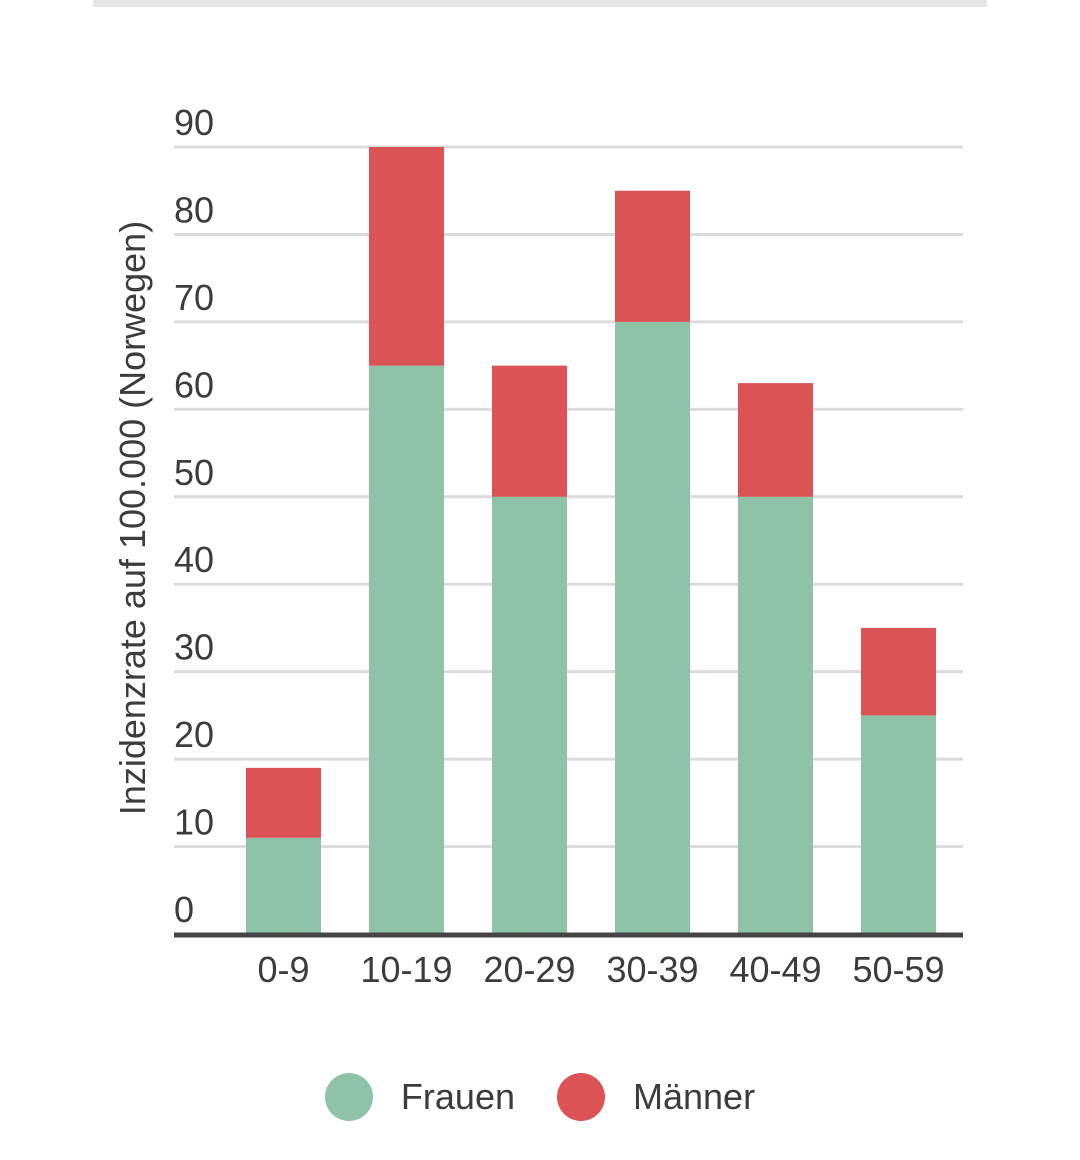  What do you see at coordinates (406, 969) in the screenshot?
I see `x-tick-label-10-19: 10-19` at bounding box center [406, 969].